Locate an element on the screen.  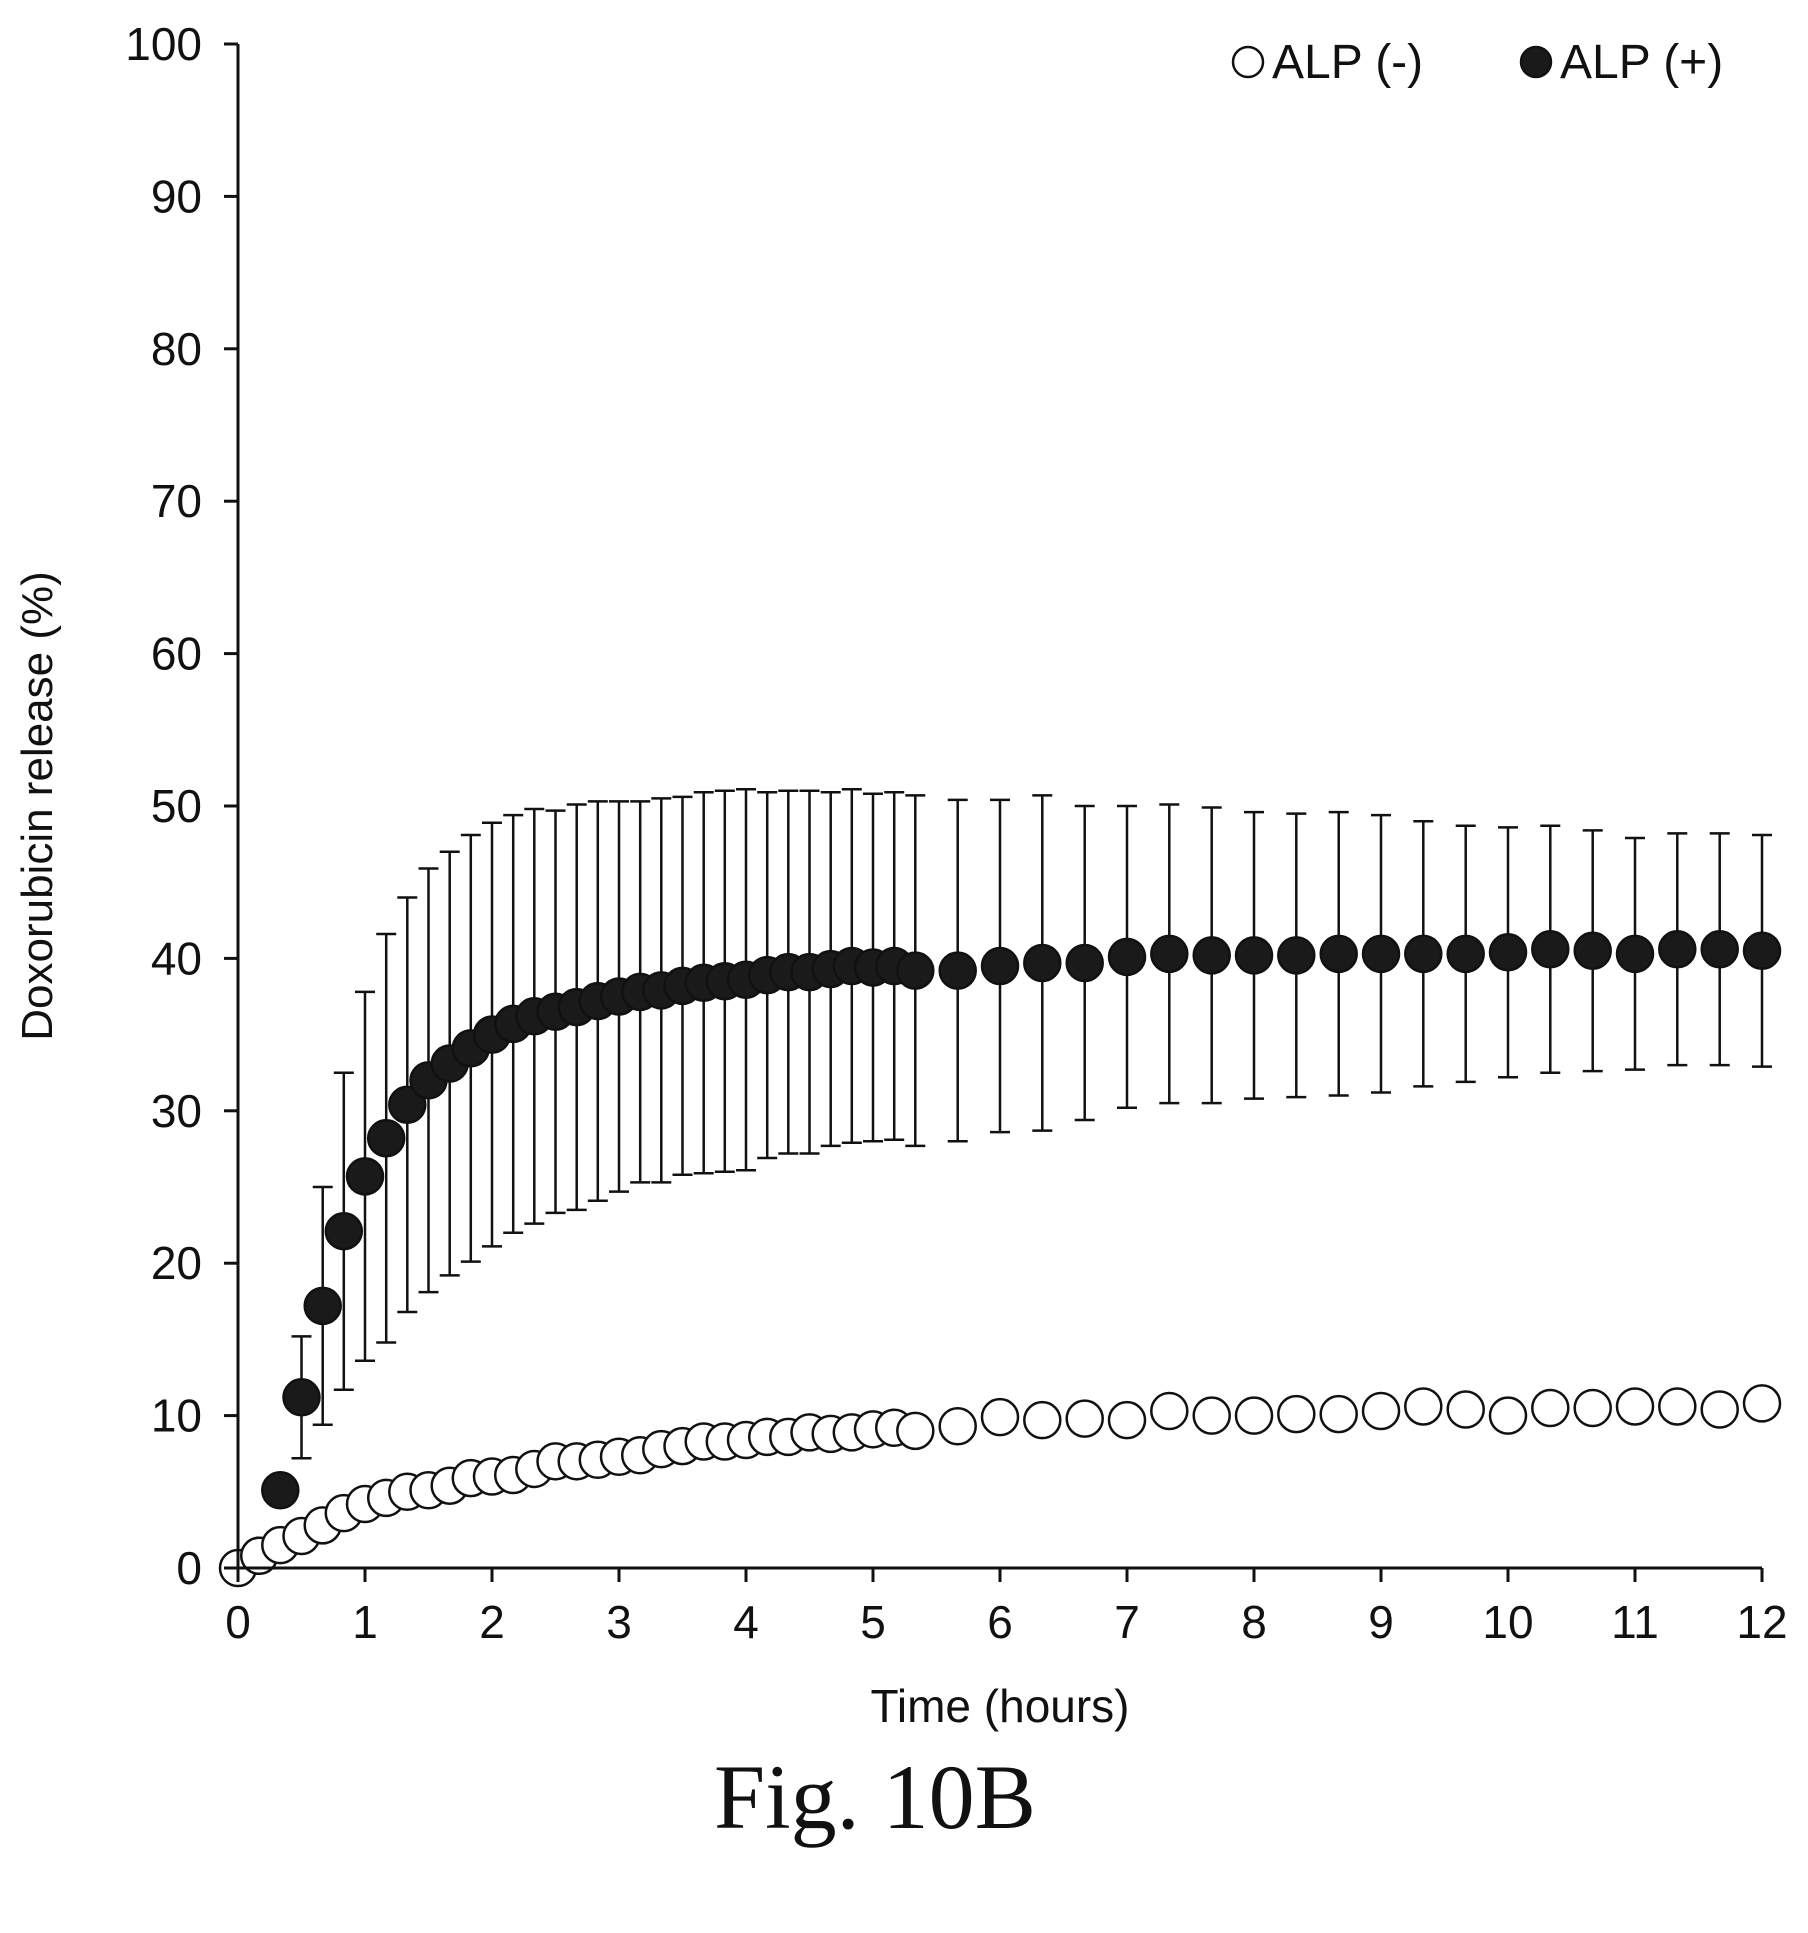
x-tick-label: 10 is located at coordinates (1507, 1622).